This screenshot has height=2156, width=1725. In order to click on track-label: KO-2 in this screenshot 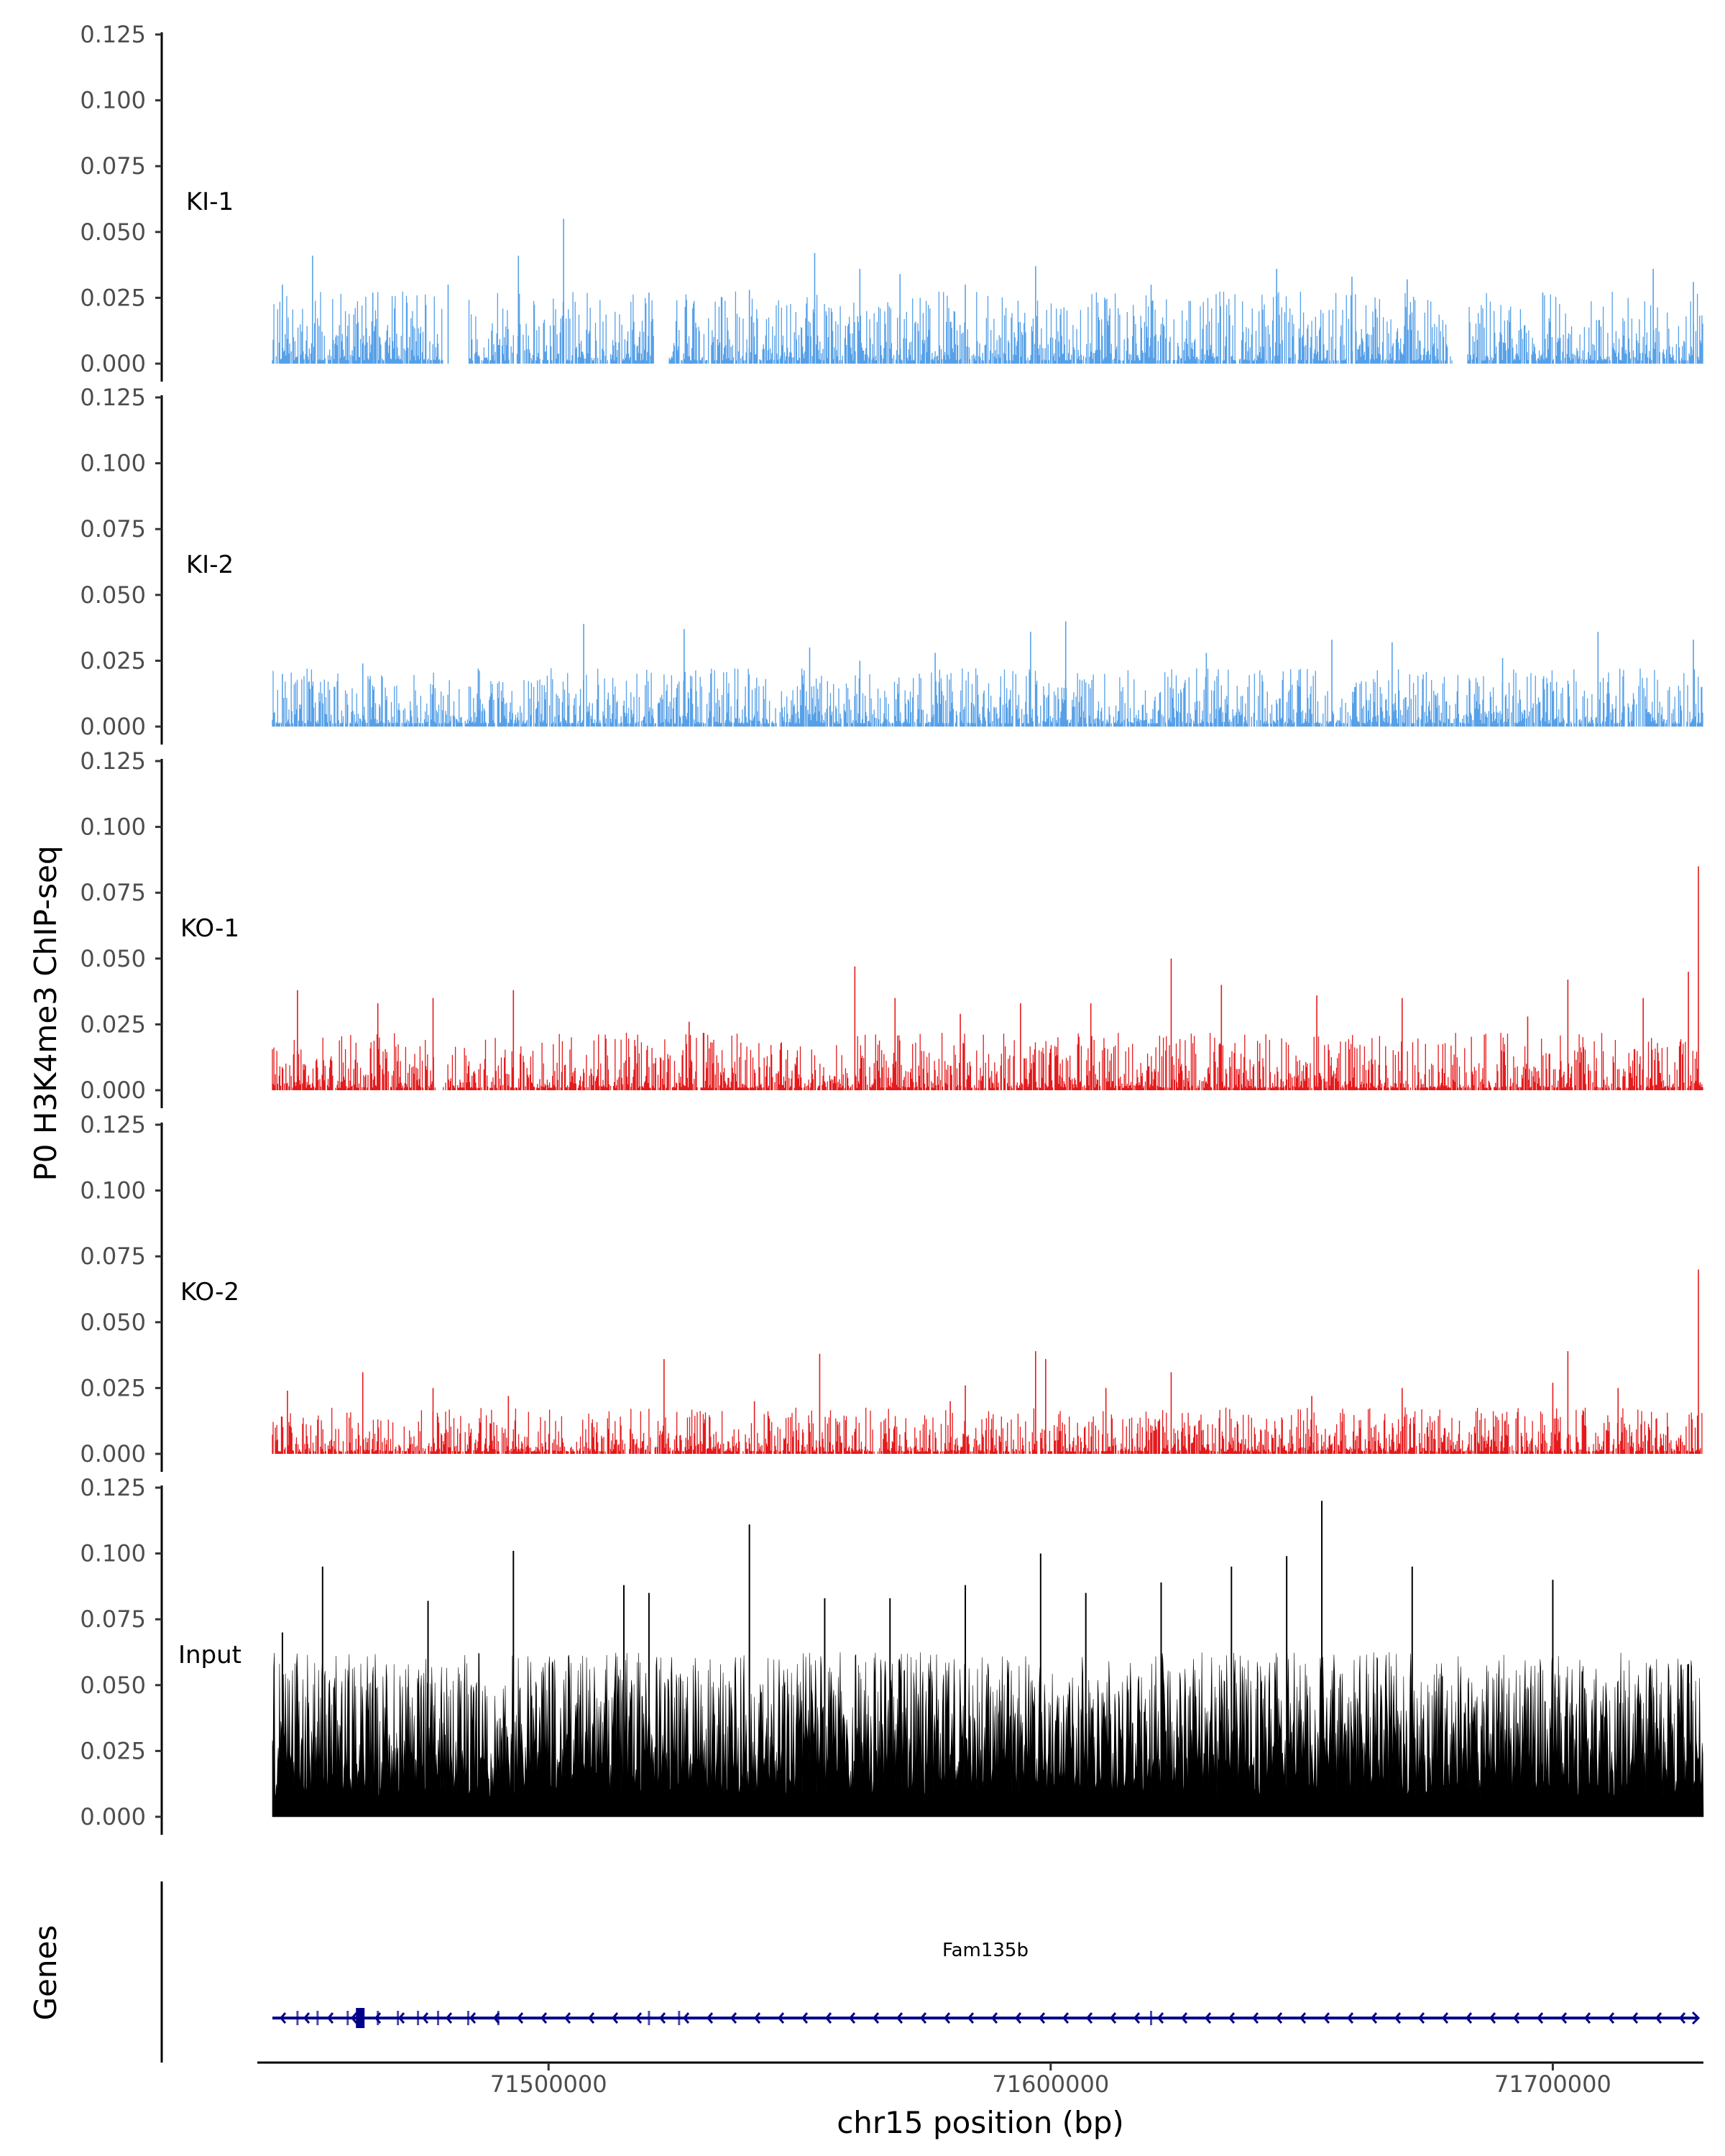, I will do `click(209, 1292)`.